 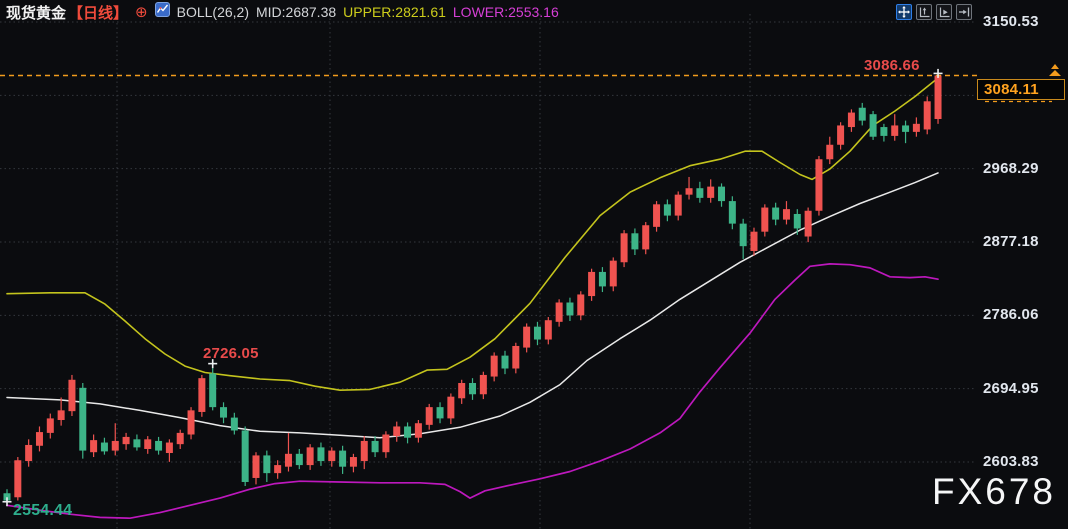 I want to click on y-axis-tick-label: 2694.95, so click(x=1011, y=388).